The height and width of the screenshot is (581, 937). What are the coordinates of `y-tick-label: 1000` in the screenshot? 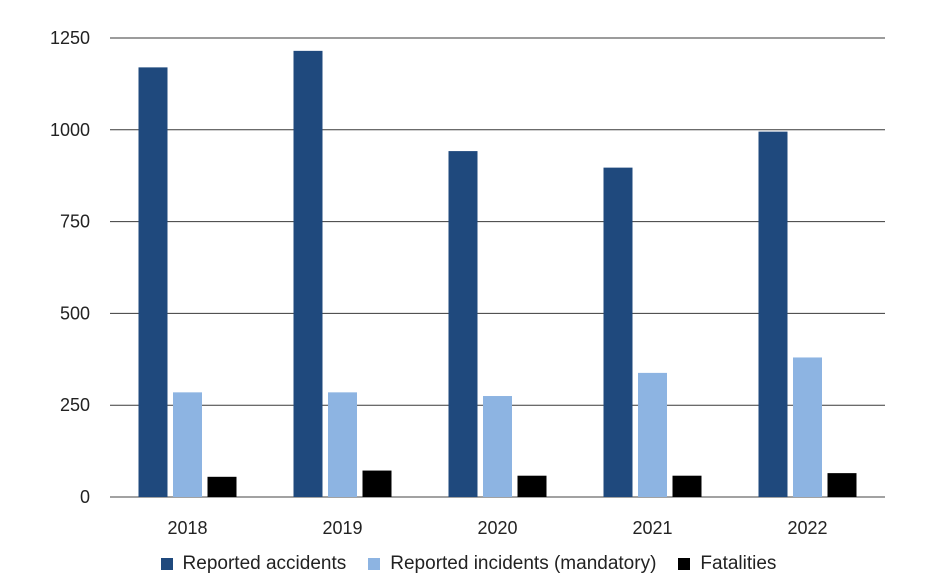 It's located at (70, 130).